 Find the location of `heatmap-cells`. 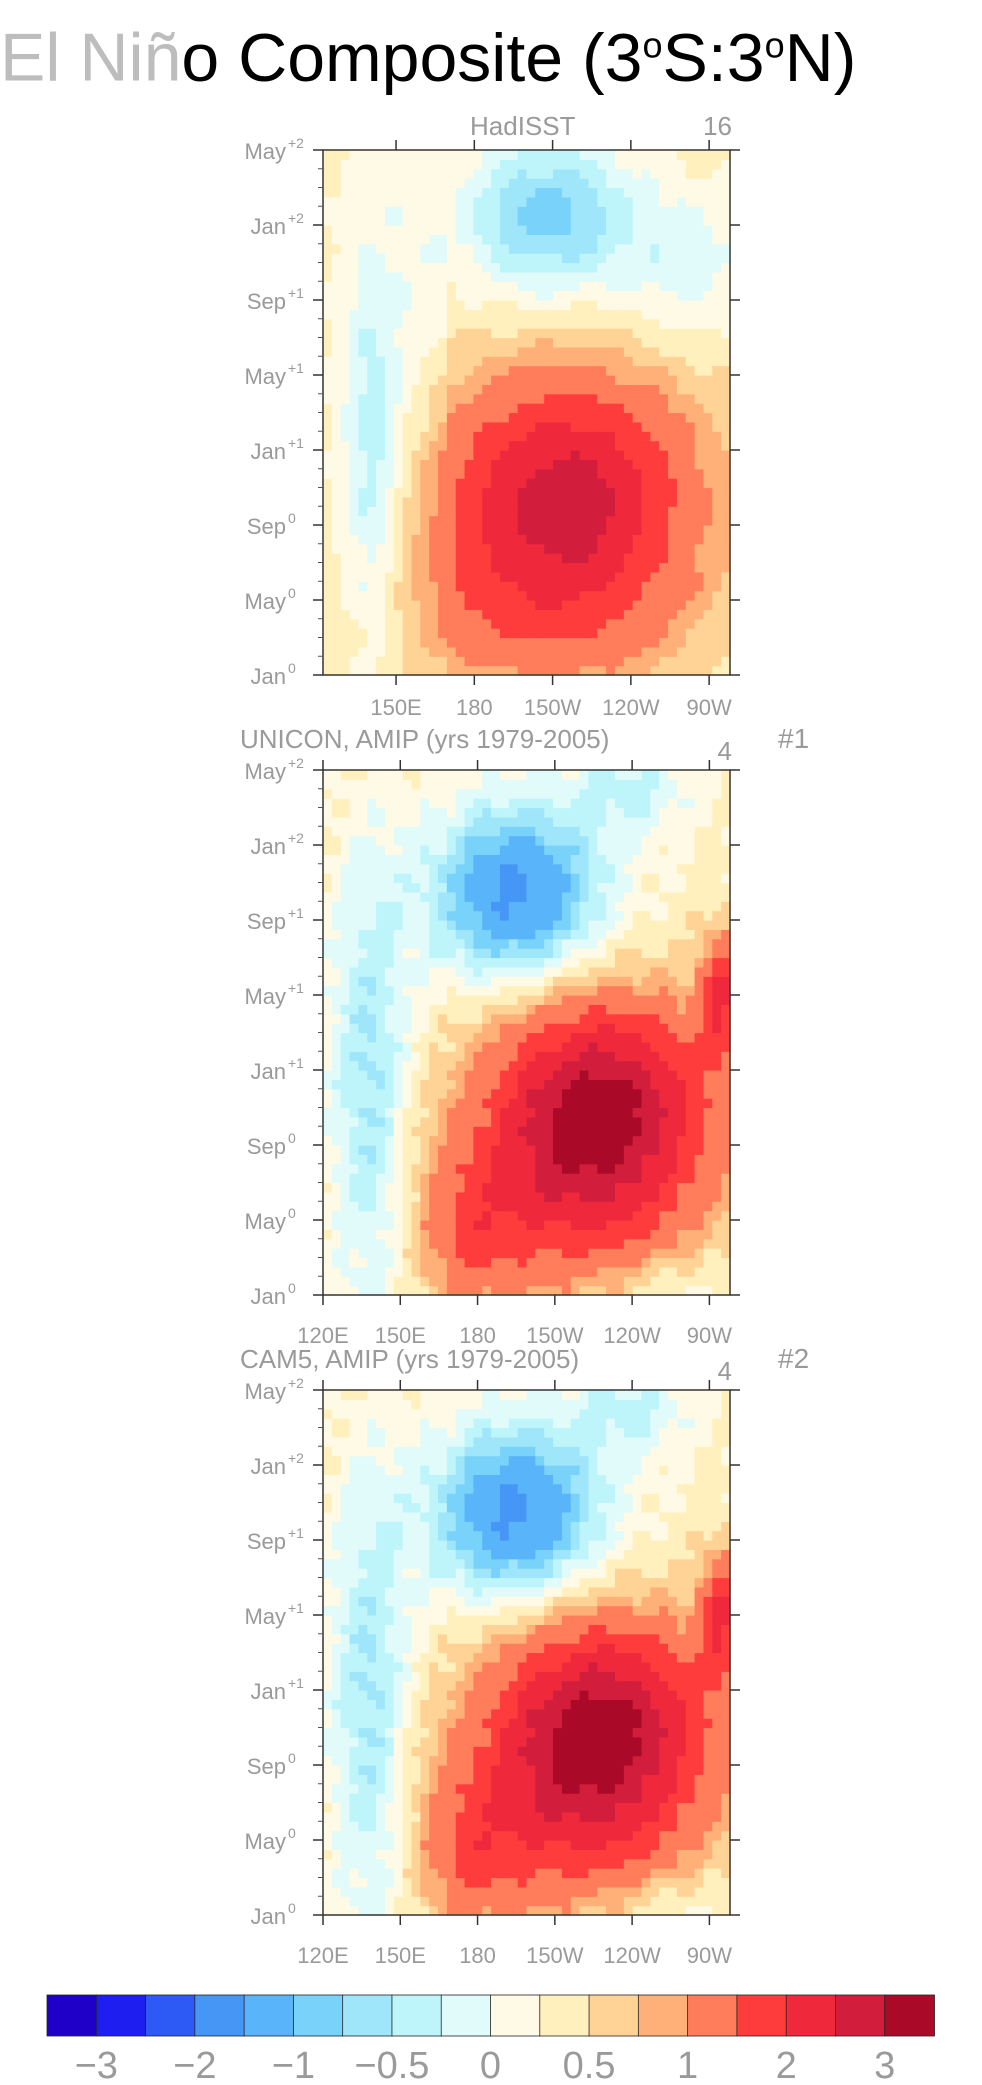

heatmap-cells is located at coordinates (527, 413).